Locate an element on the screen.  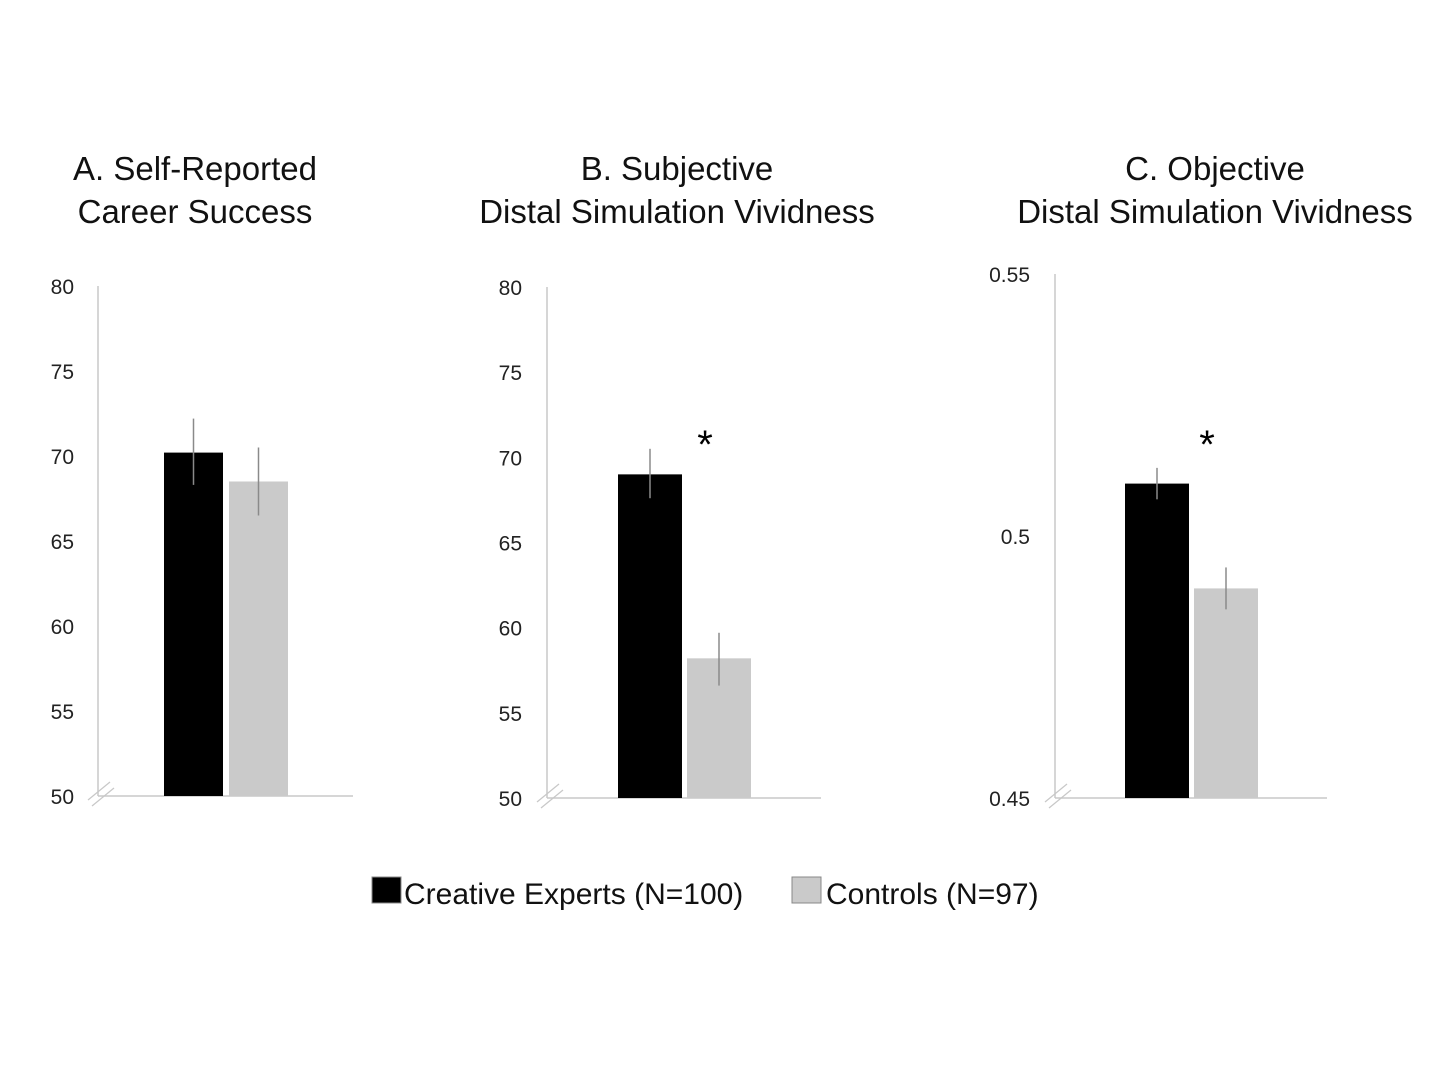
legend: Creative Experts (N=100) Controls (N=97) is located at coordinates (705, 893).